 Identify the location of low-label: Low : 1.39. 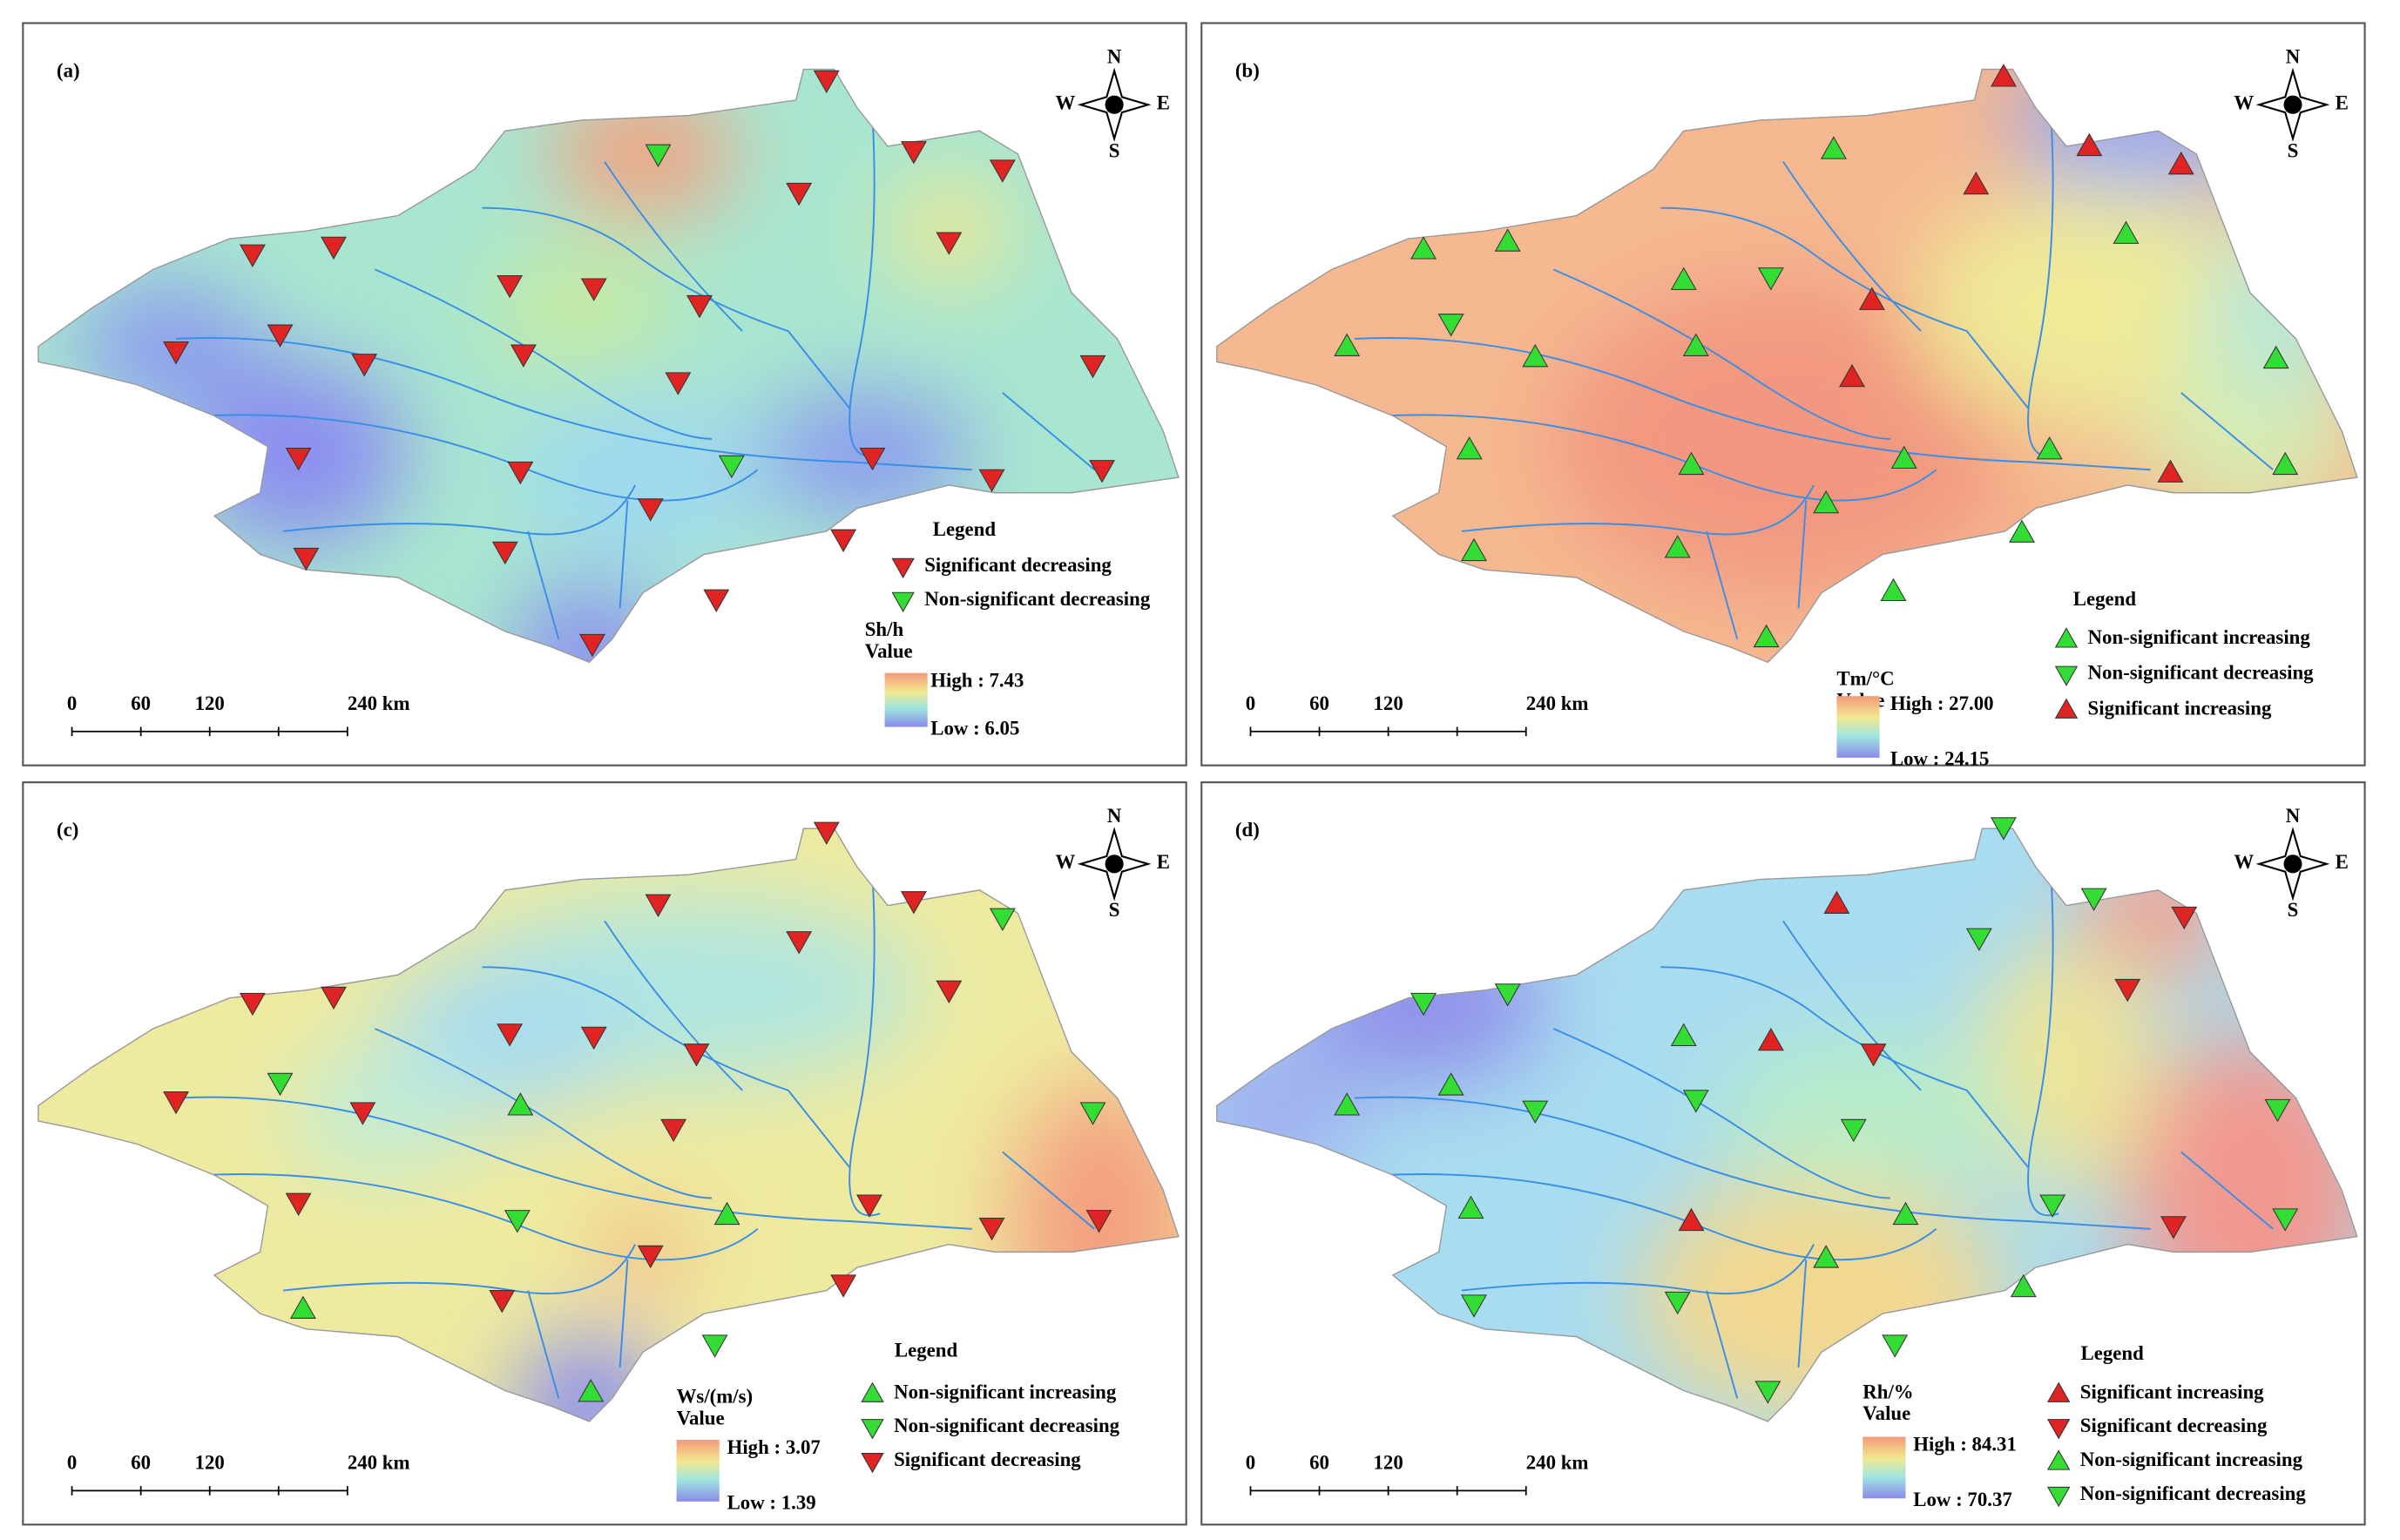
(771, 1503).